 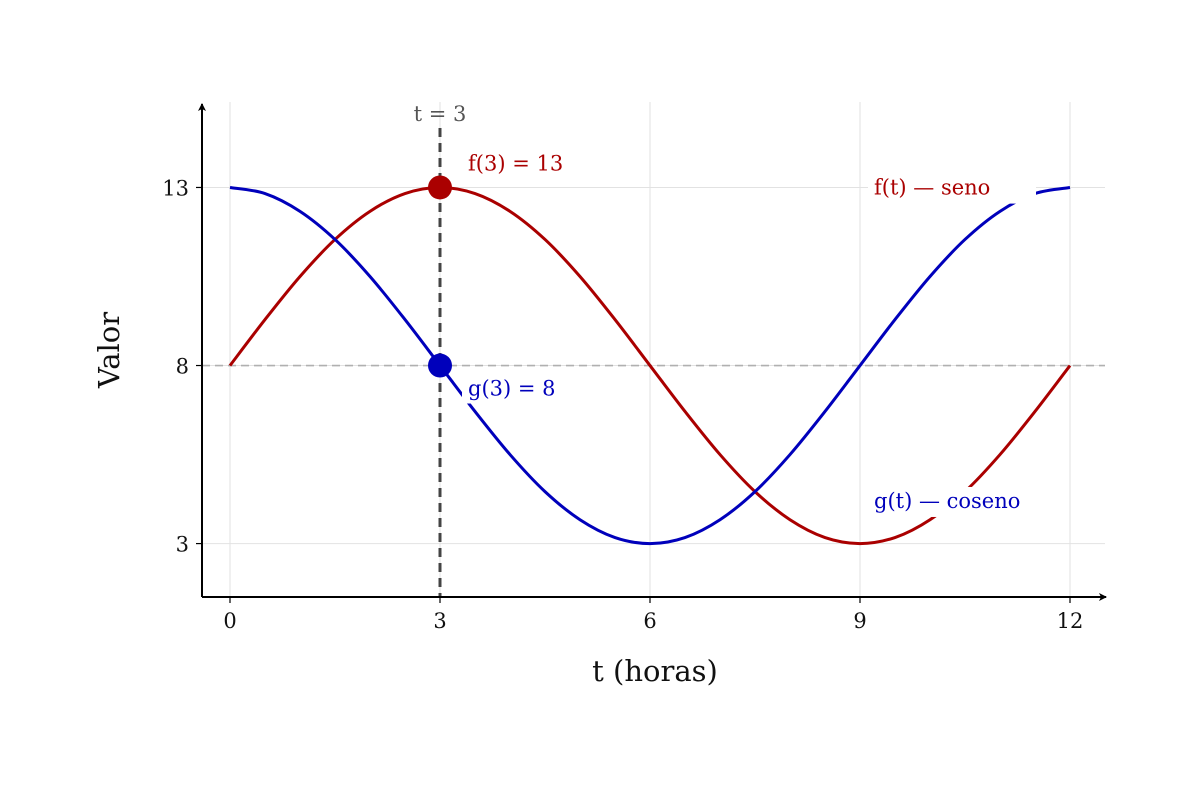 What do you see at coordinates (947, 501) in the screenshot?
I see `series-label-2: g(t) — coseno` at bounding box center [947, 501].